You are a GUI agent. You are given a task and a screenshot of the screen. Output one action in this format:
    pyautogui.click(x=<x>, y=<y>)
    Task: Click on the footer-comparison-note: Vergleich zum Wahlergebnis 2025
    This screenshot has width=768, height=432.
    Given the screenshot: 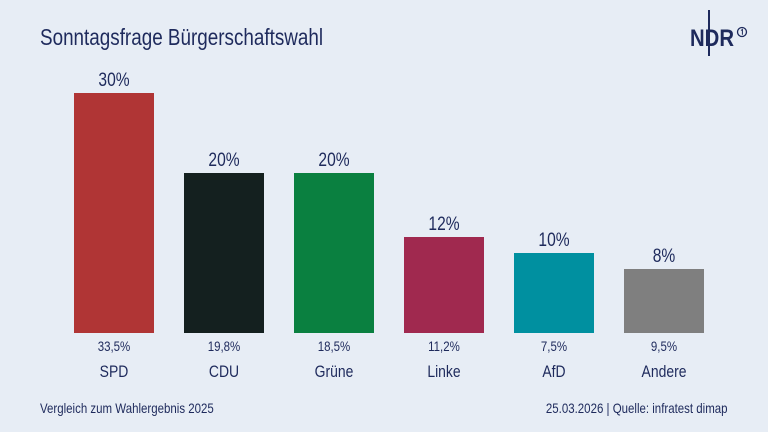 What is the action you would take?
    pyautogui.click(x=127, y=408)
    